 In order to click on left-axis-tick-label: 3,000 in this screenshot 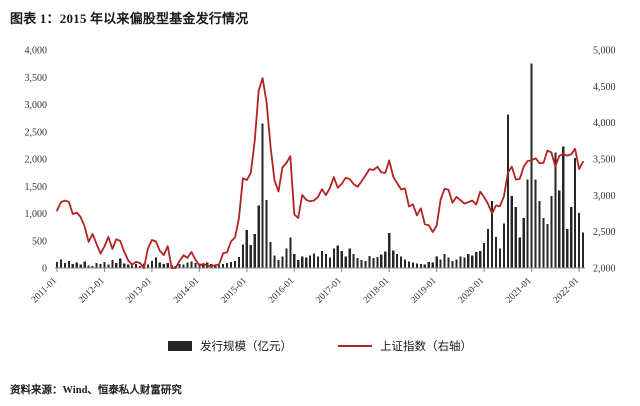, I will do `click(36, 105)`.